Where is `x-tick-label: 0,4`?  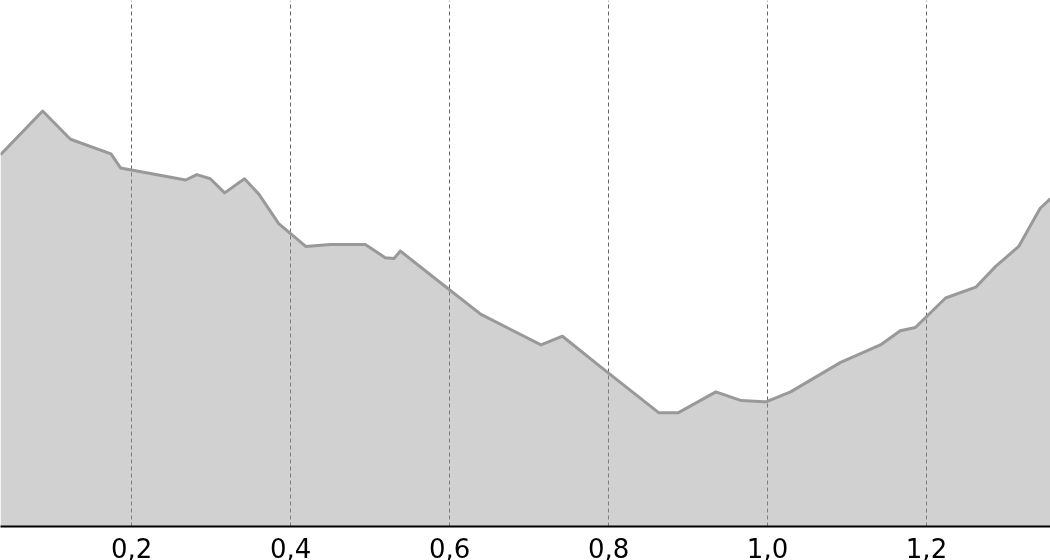
x-tick-label: 0,4 is located at coordinates (290, 546).